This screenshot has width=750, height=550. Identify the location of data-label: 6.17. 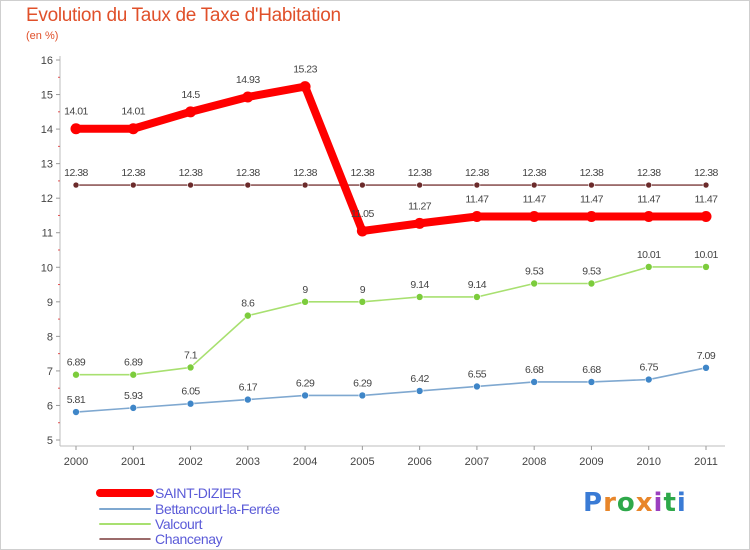
(248, 388).